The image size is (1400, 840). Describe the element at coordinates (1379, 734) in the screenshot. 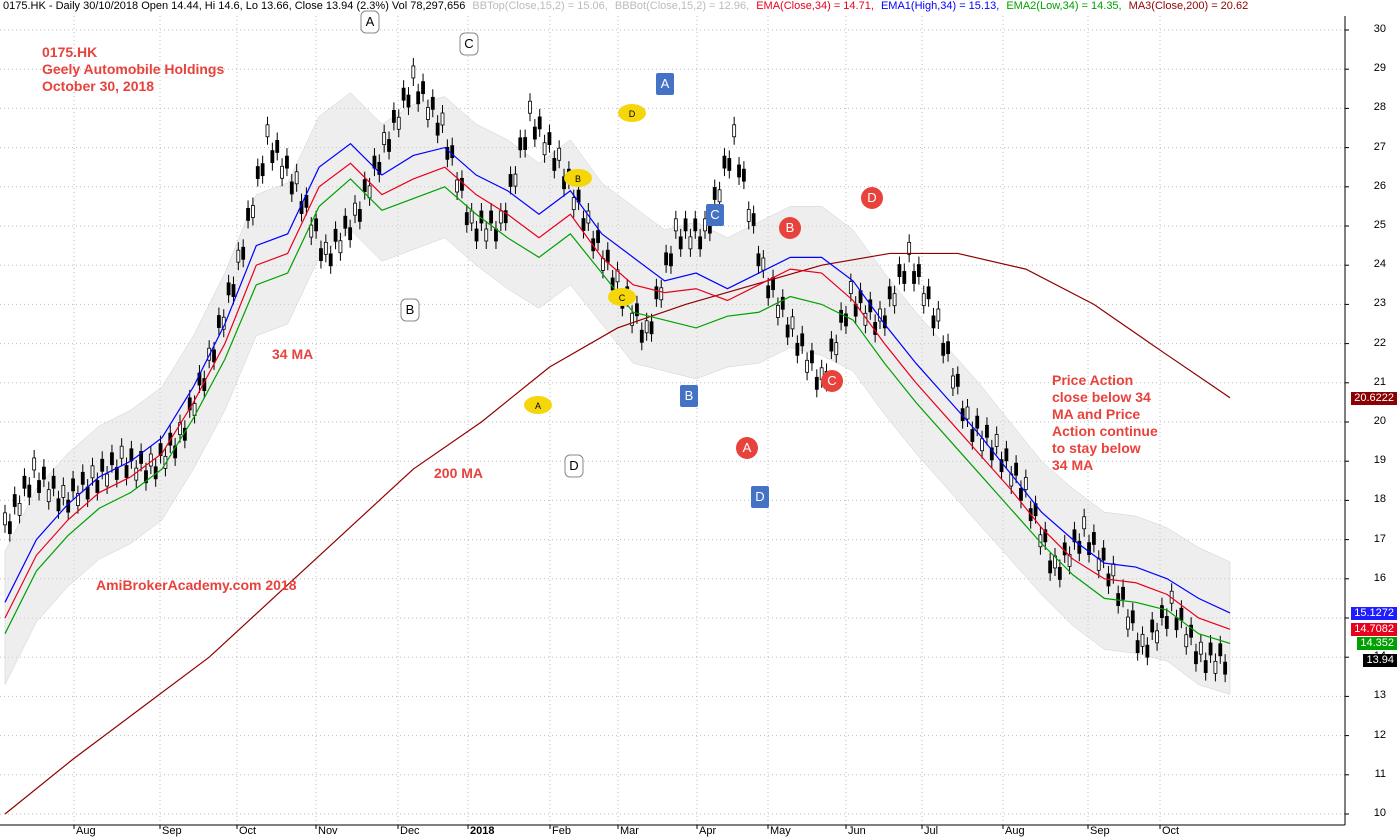

I see `y-tick-label: 12` at that location.